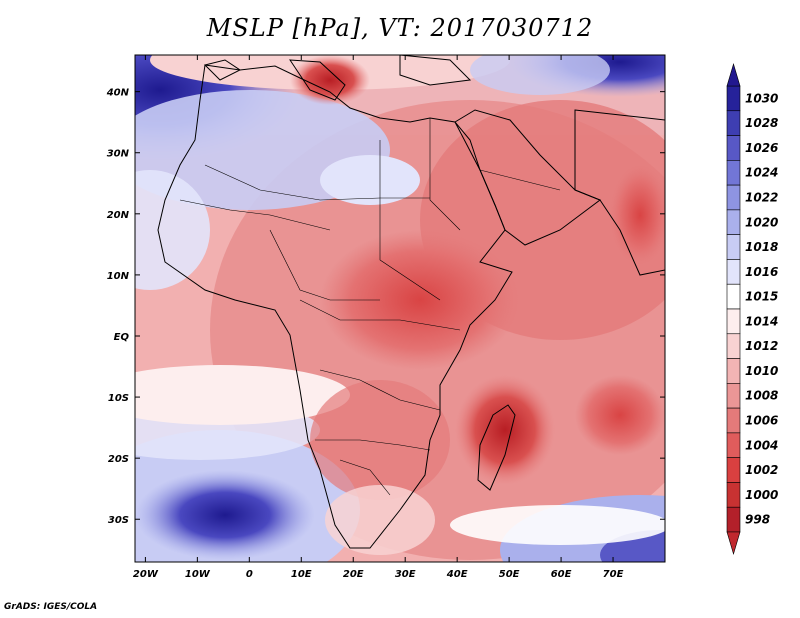  I want to click on lon-label: 50E, so click(509, 574).